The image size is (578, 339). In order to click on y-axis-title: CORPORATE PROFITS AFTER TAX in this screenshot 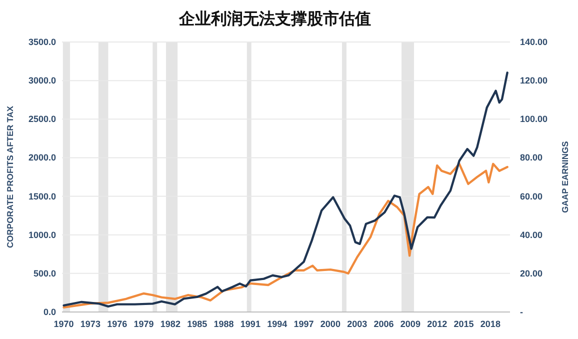, I will do `click(10, 177)`.